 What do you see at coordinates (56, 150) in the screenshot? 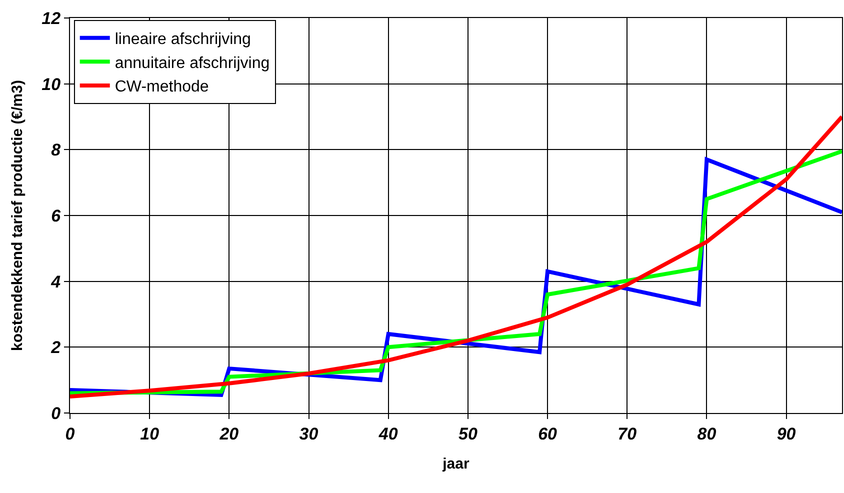
I see `y-tick-label: 8` at bounding box center [56, 150].